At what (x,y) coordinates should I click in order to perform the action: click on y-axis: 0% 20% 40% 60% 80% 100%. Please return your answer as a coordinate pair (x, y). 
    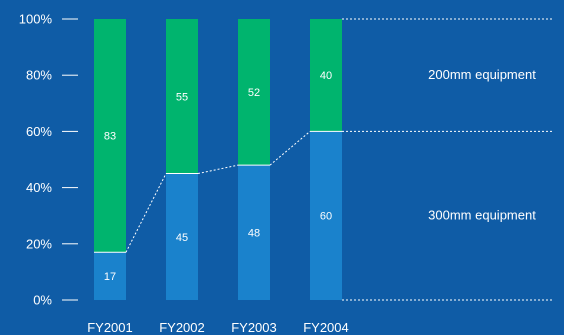
    Looking at the image, I should click on (48, 160).